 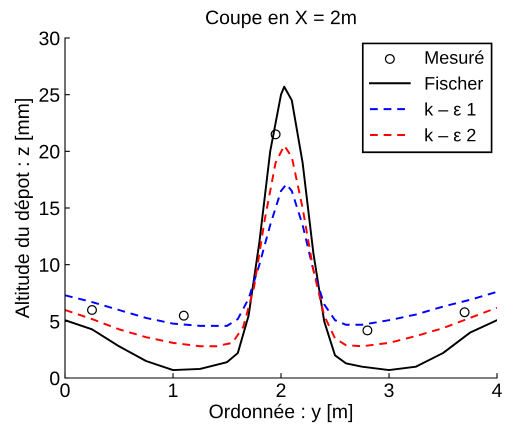 I want to click on x-tick-label: 0, so click(x=65, y=390).